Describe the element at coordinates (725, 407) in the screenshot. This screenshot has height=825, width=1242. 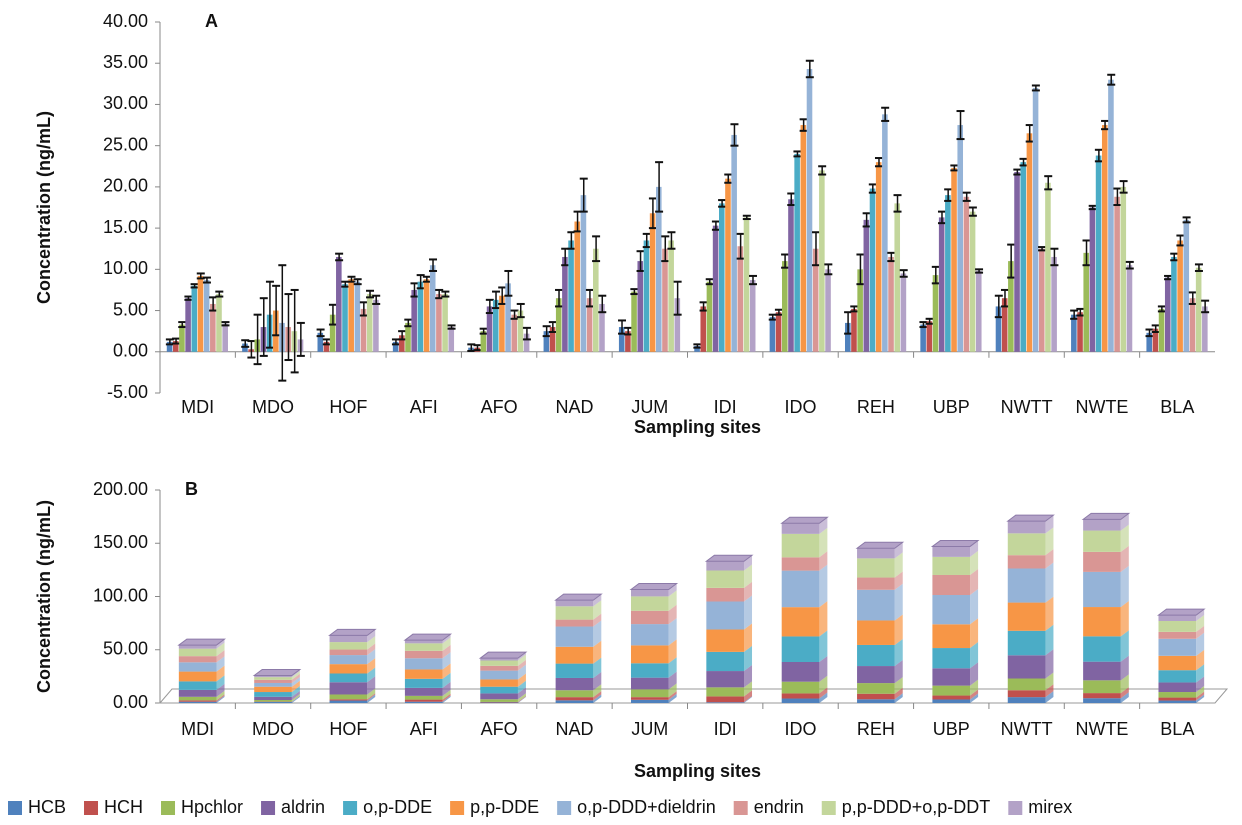
I see `x-tick-label: IDI` at that location.